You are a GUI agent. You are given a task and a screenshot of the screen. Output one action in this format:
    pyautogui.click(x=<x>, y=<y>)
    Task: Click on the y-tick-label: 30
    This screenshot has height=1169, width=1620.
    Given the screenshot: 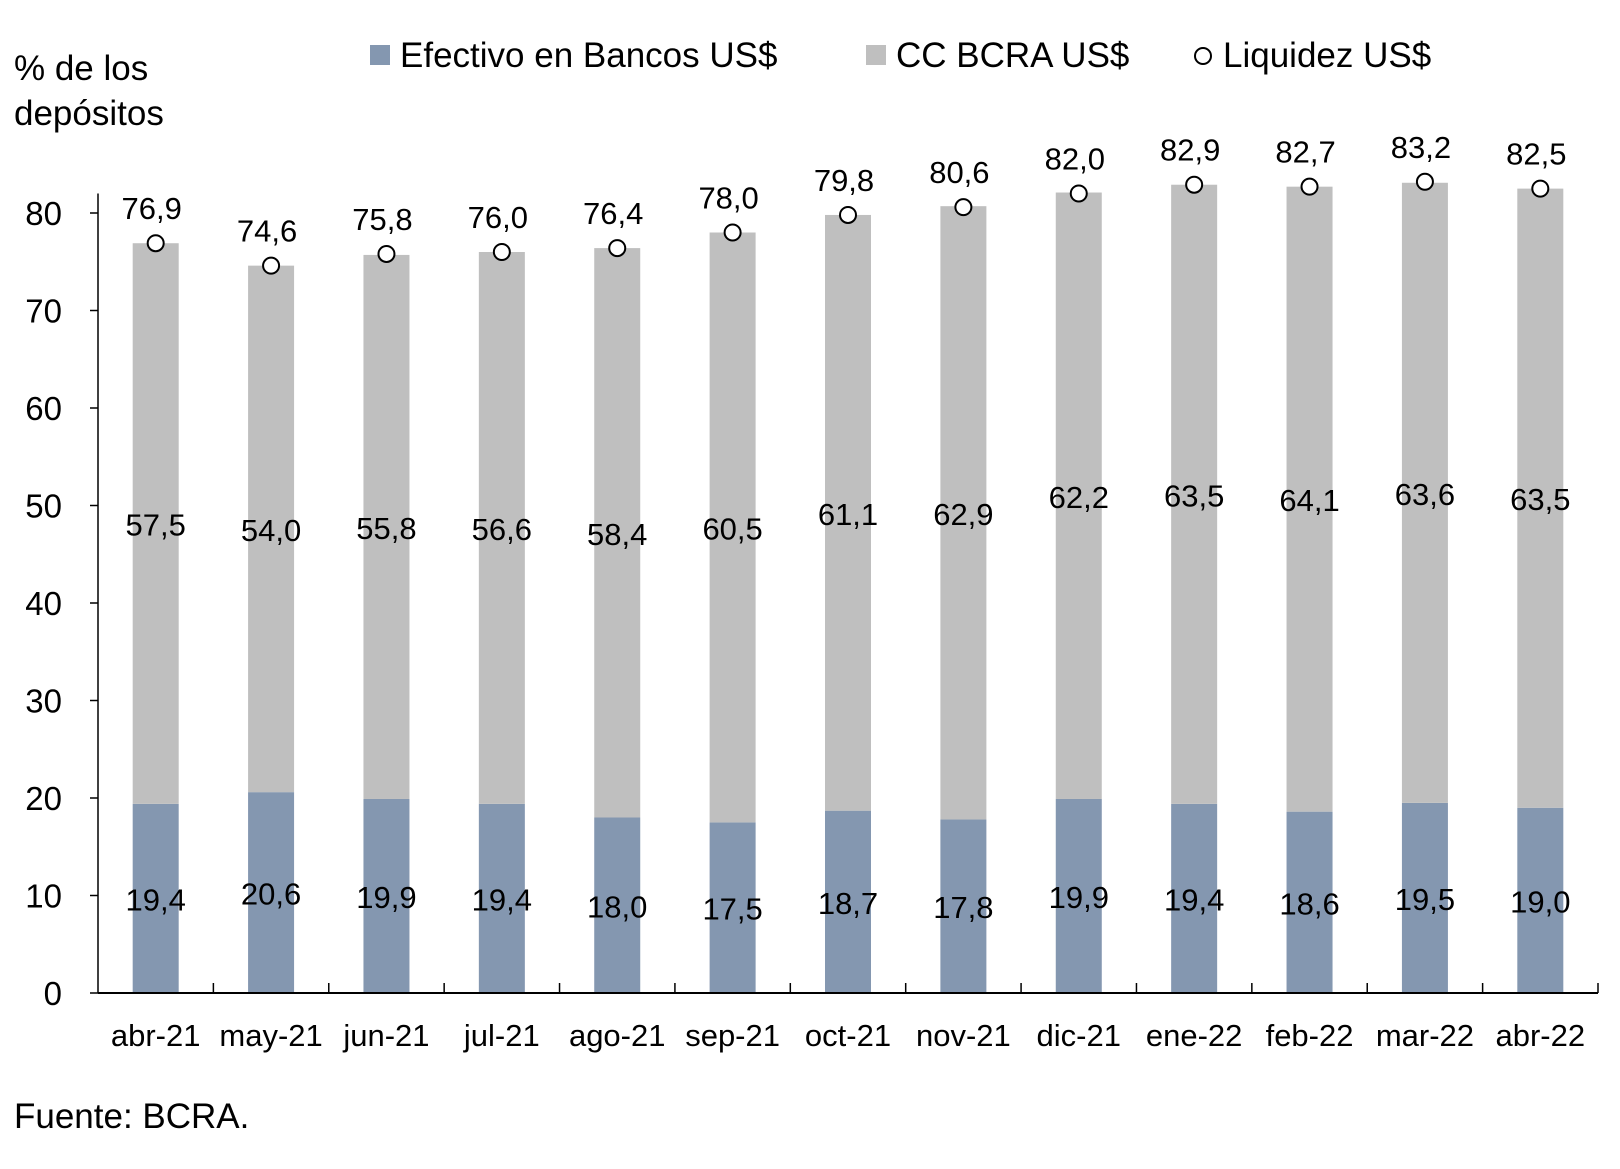 What is the action you would take?
    pyautogui.click(x=43, y=701)
    